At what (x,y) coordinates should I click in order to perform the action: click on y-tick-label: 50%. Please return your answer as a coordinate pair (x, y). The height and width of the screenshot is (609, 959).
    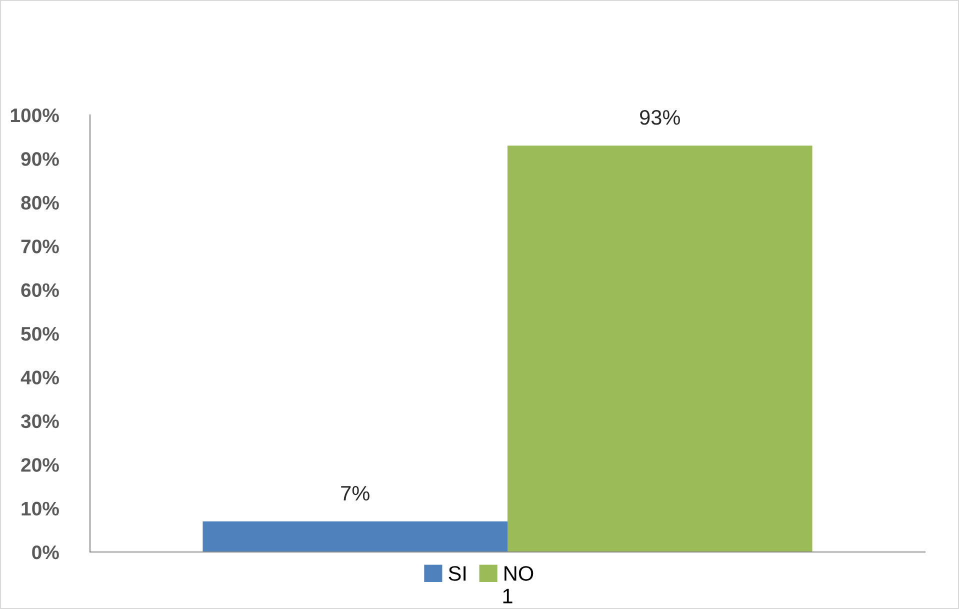
    Looking at the image, I should click on (40, 333).